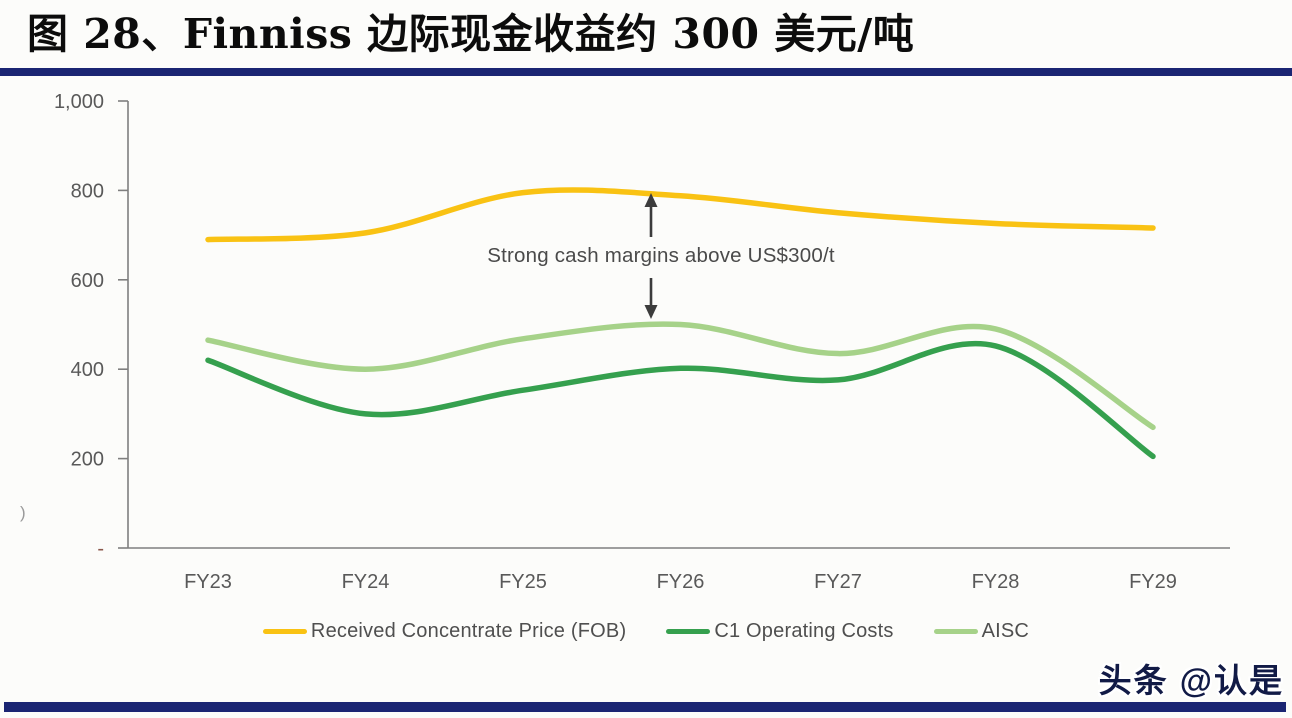 This screenshot has height=718, width=1292. Describe the element at coordinates (79, 102) in the screenshot. I see `y-axis-label: 1,000` at that location.